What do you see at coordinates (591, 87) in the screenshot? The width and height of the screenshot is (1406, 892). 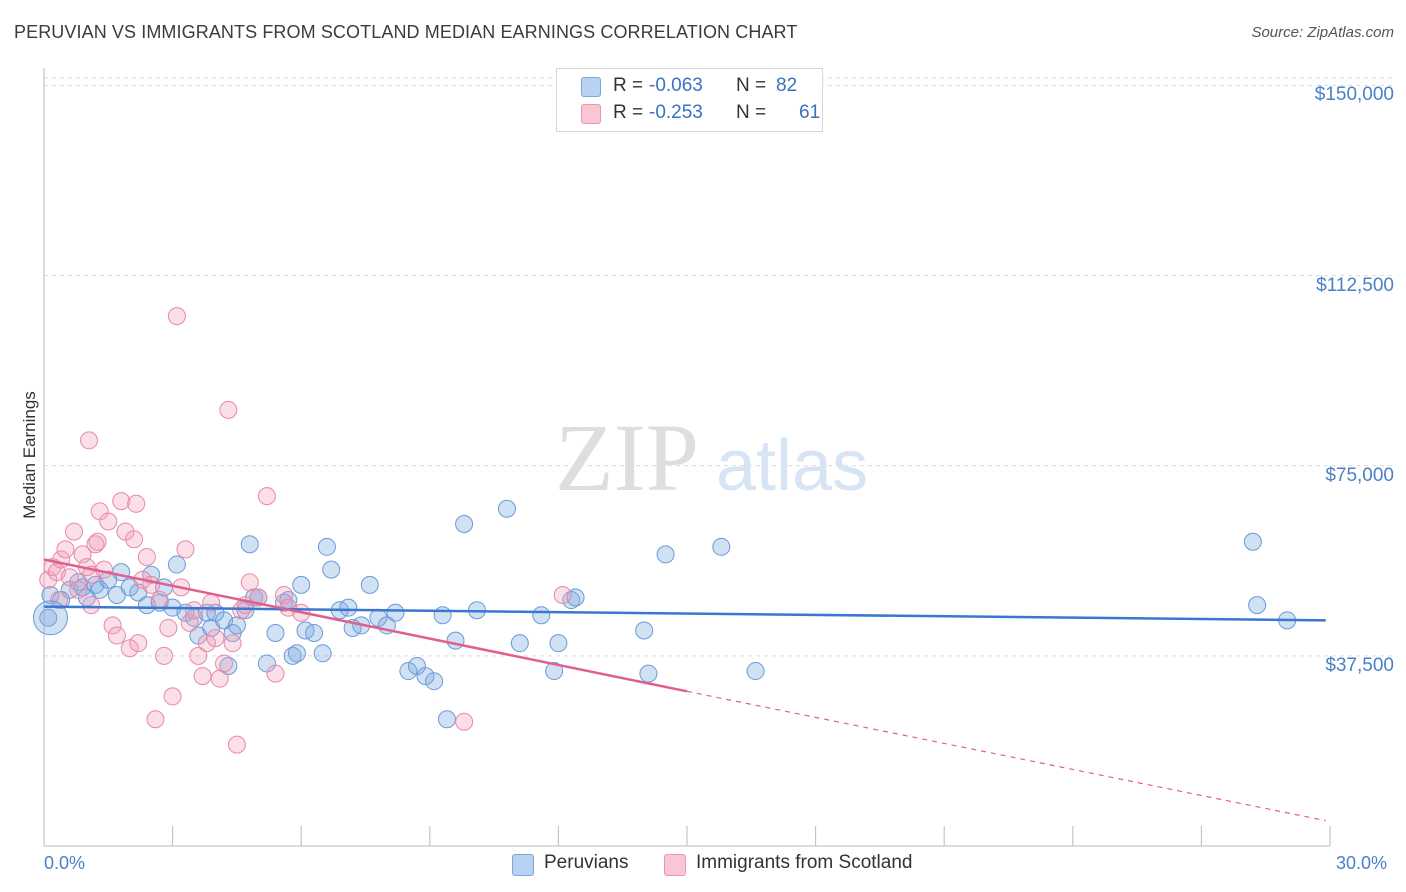 I see `legend-swatch-blue` at bounding box center [591, 87].